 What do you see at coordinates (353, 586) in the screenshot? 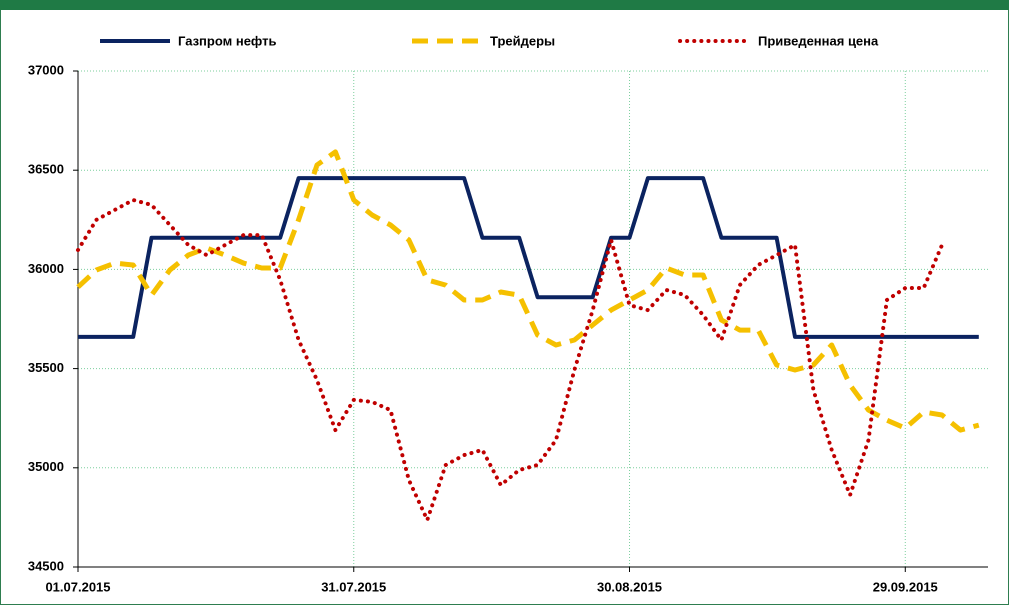
I see `x-tick-label: 31.07.2015` at bounding box center [353, 586].